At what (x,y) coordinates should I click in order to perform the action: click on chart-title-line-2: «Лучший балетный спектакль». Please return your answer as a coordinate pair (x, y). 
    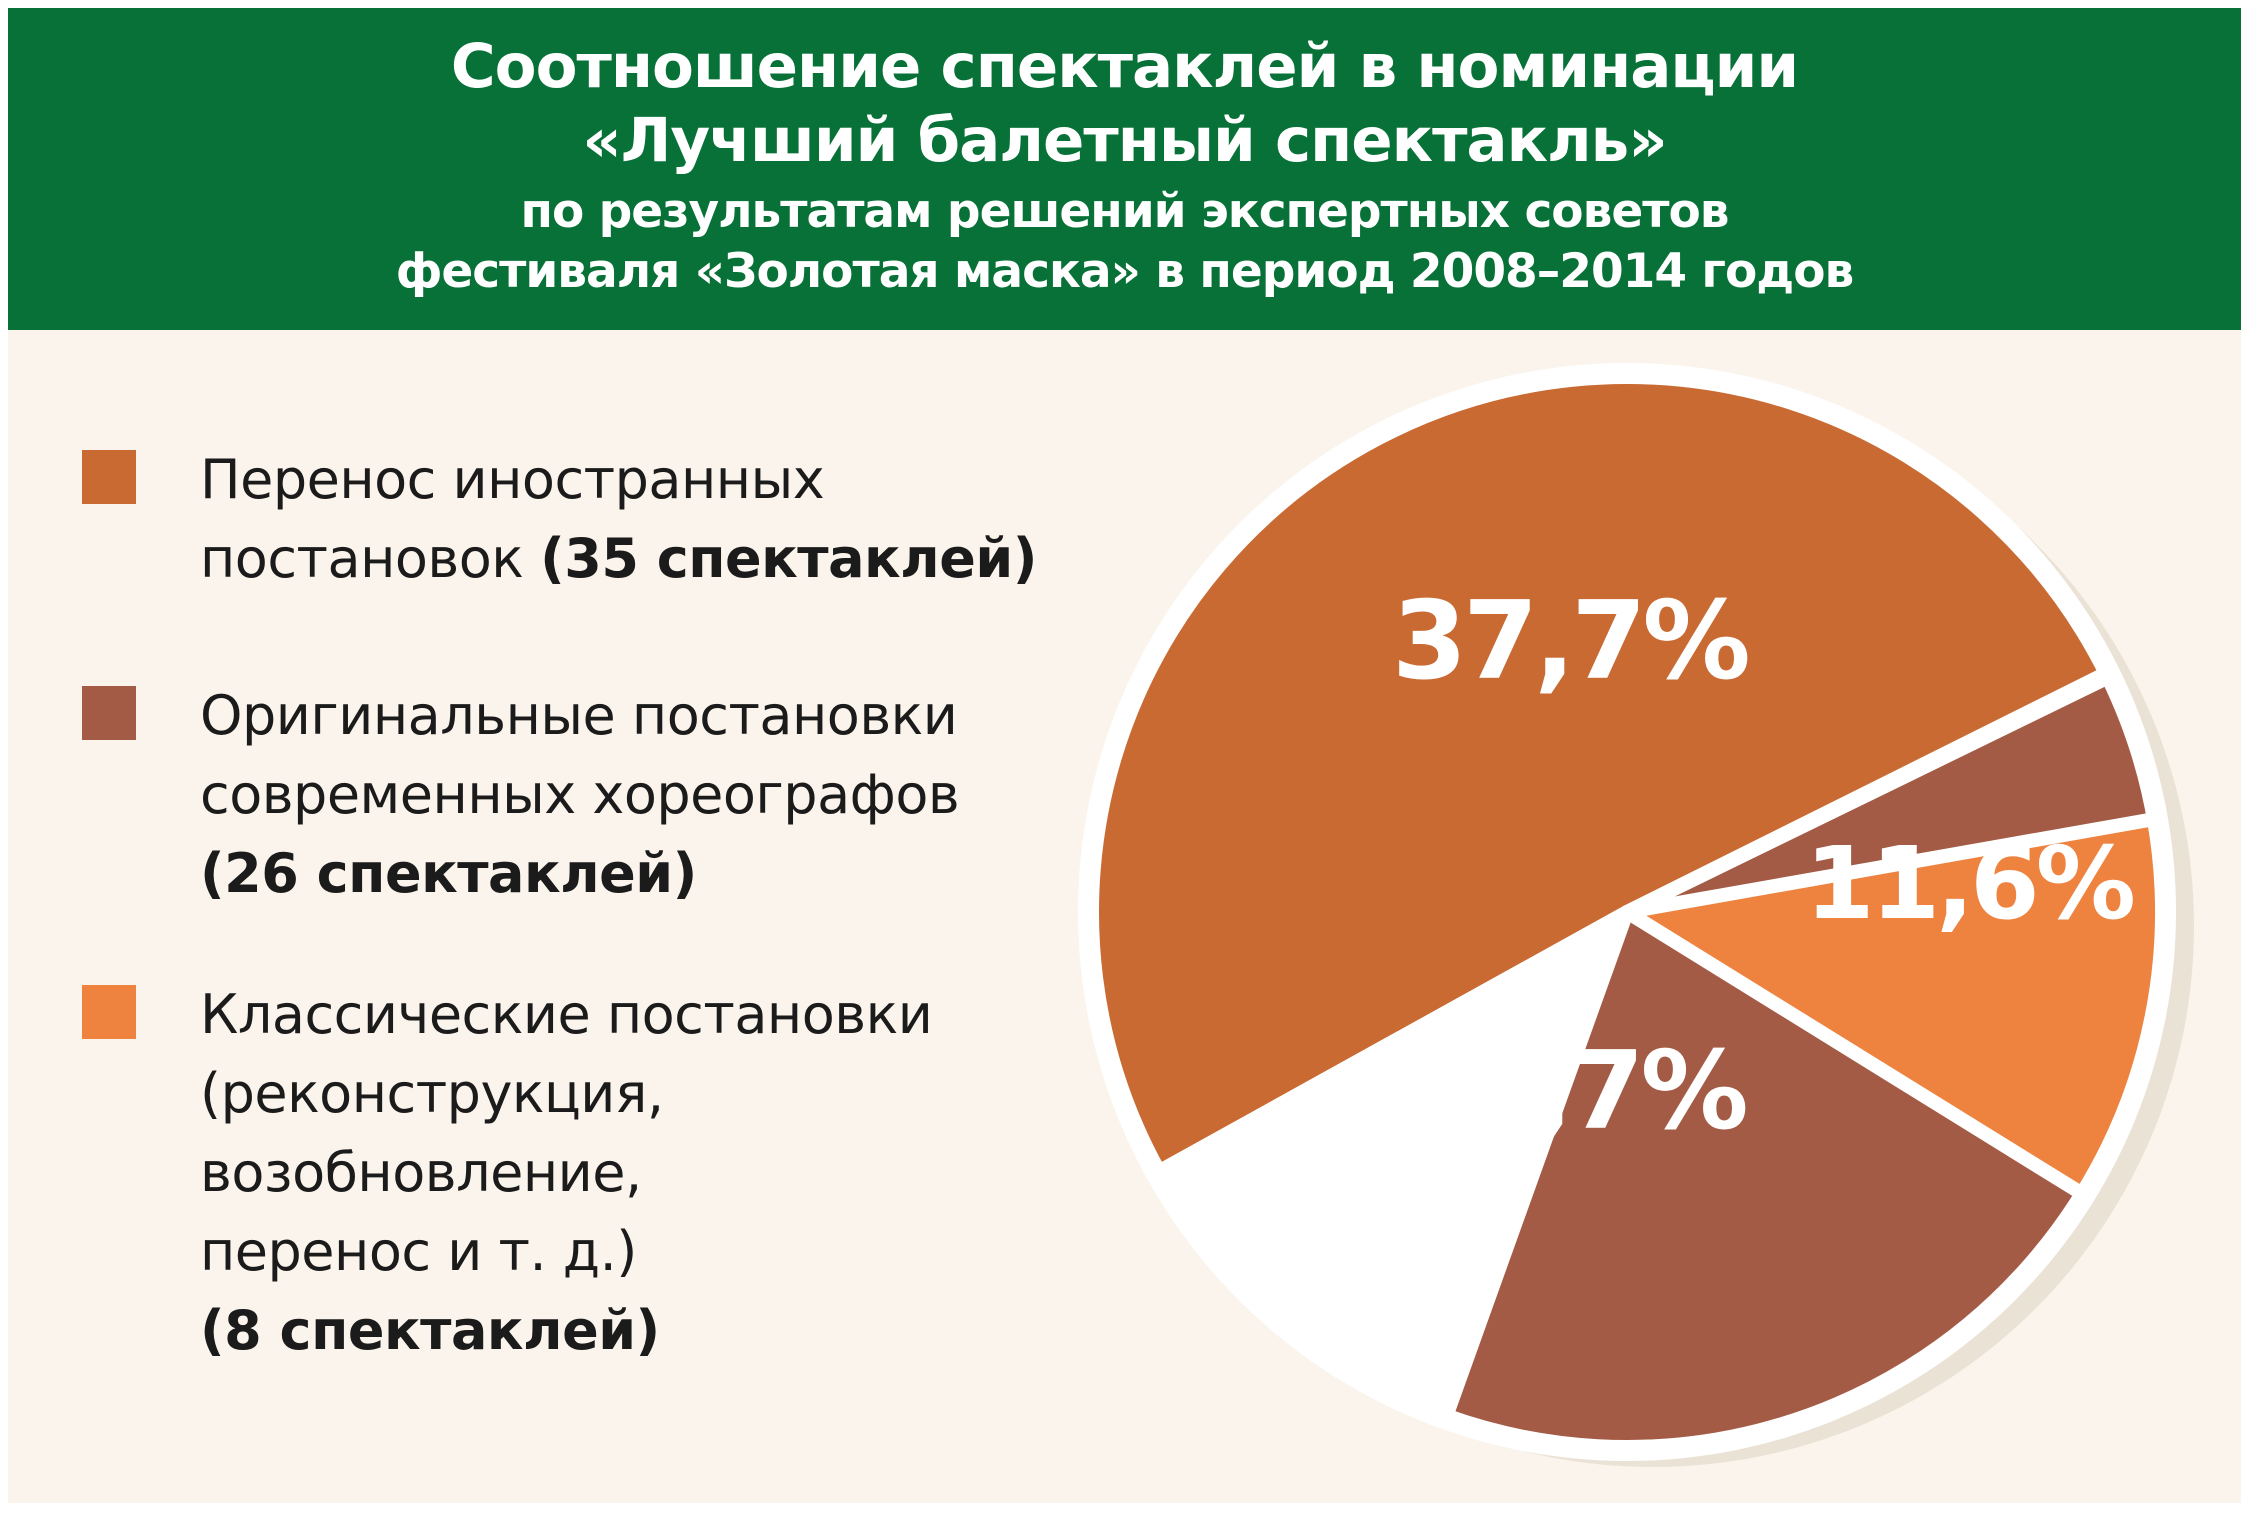
    Looking at the image, I should click on (1124, 140).